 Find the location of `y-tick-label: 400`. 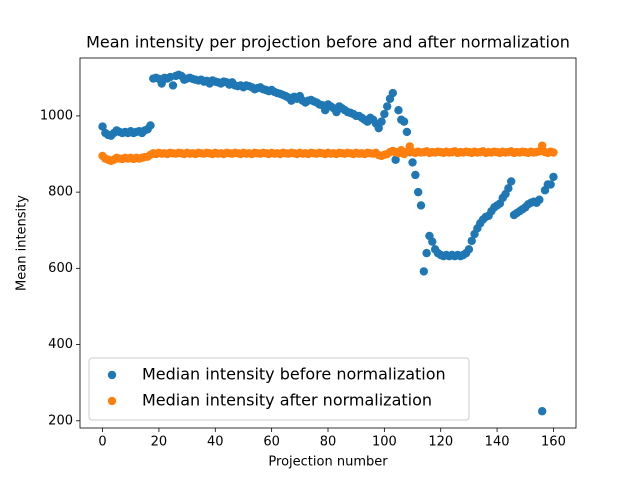

y-tick-label: 400 is located at coordinates (60, 344).